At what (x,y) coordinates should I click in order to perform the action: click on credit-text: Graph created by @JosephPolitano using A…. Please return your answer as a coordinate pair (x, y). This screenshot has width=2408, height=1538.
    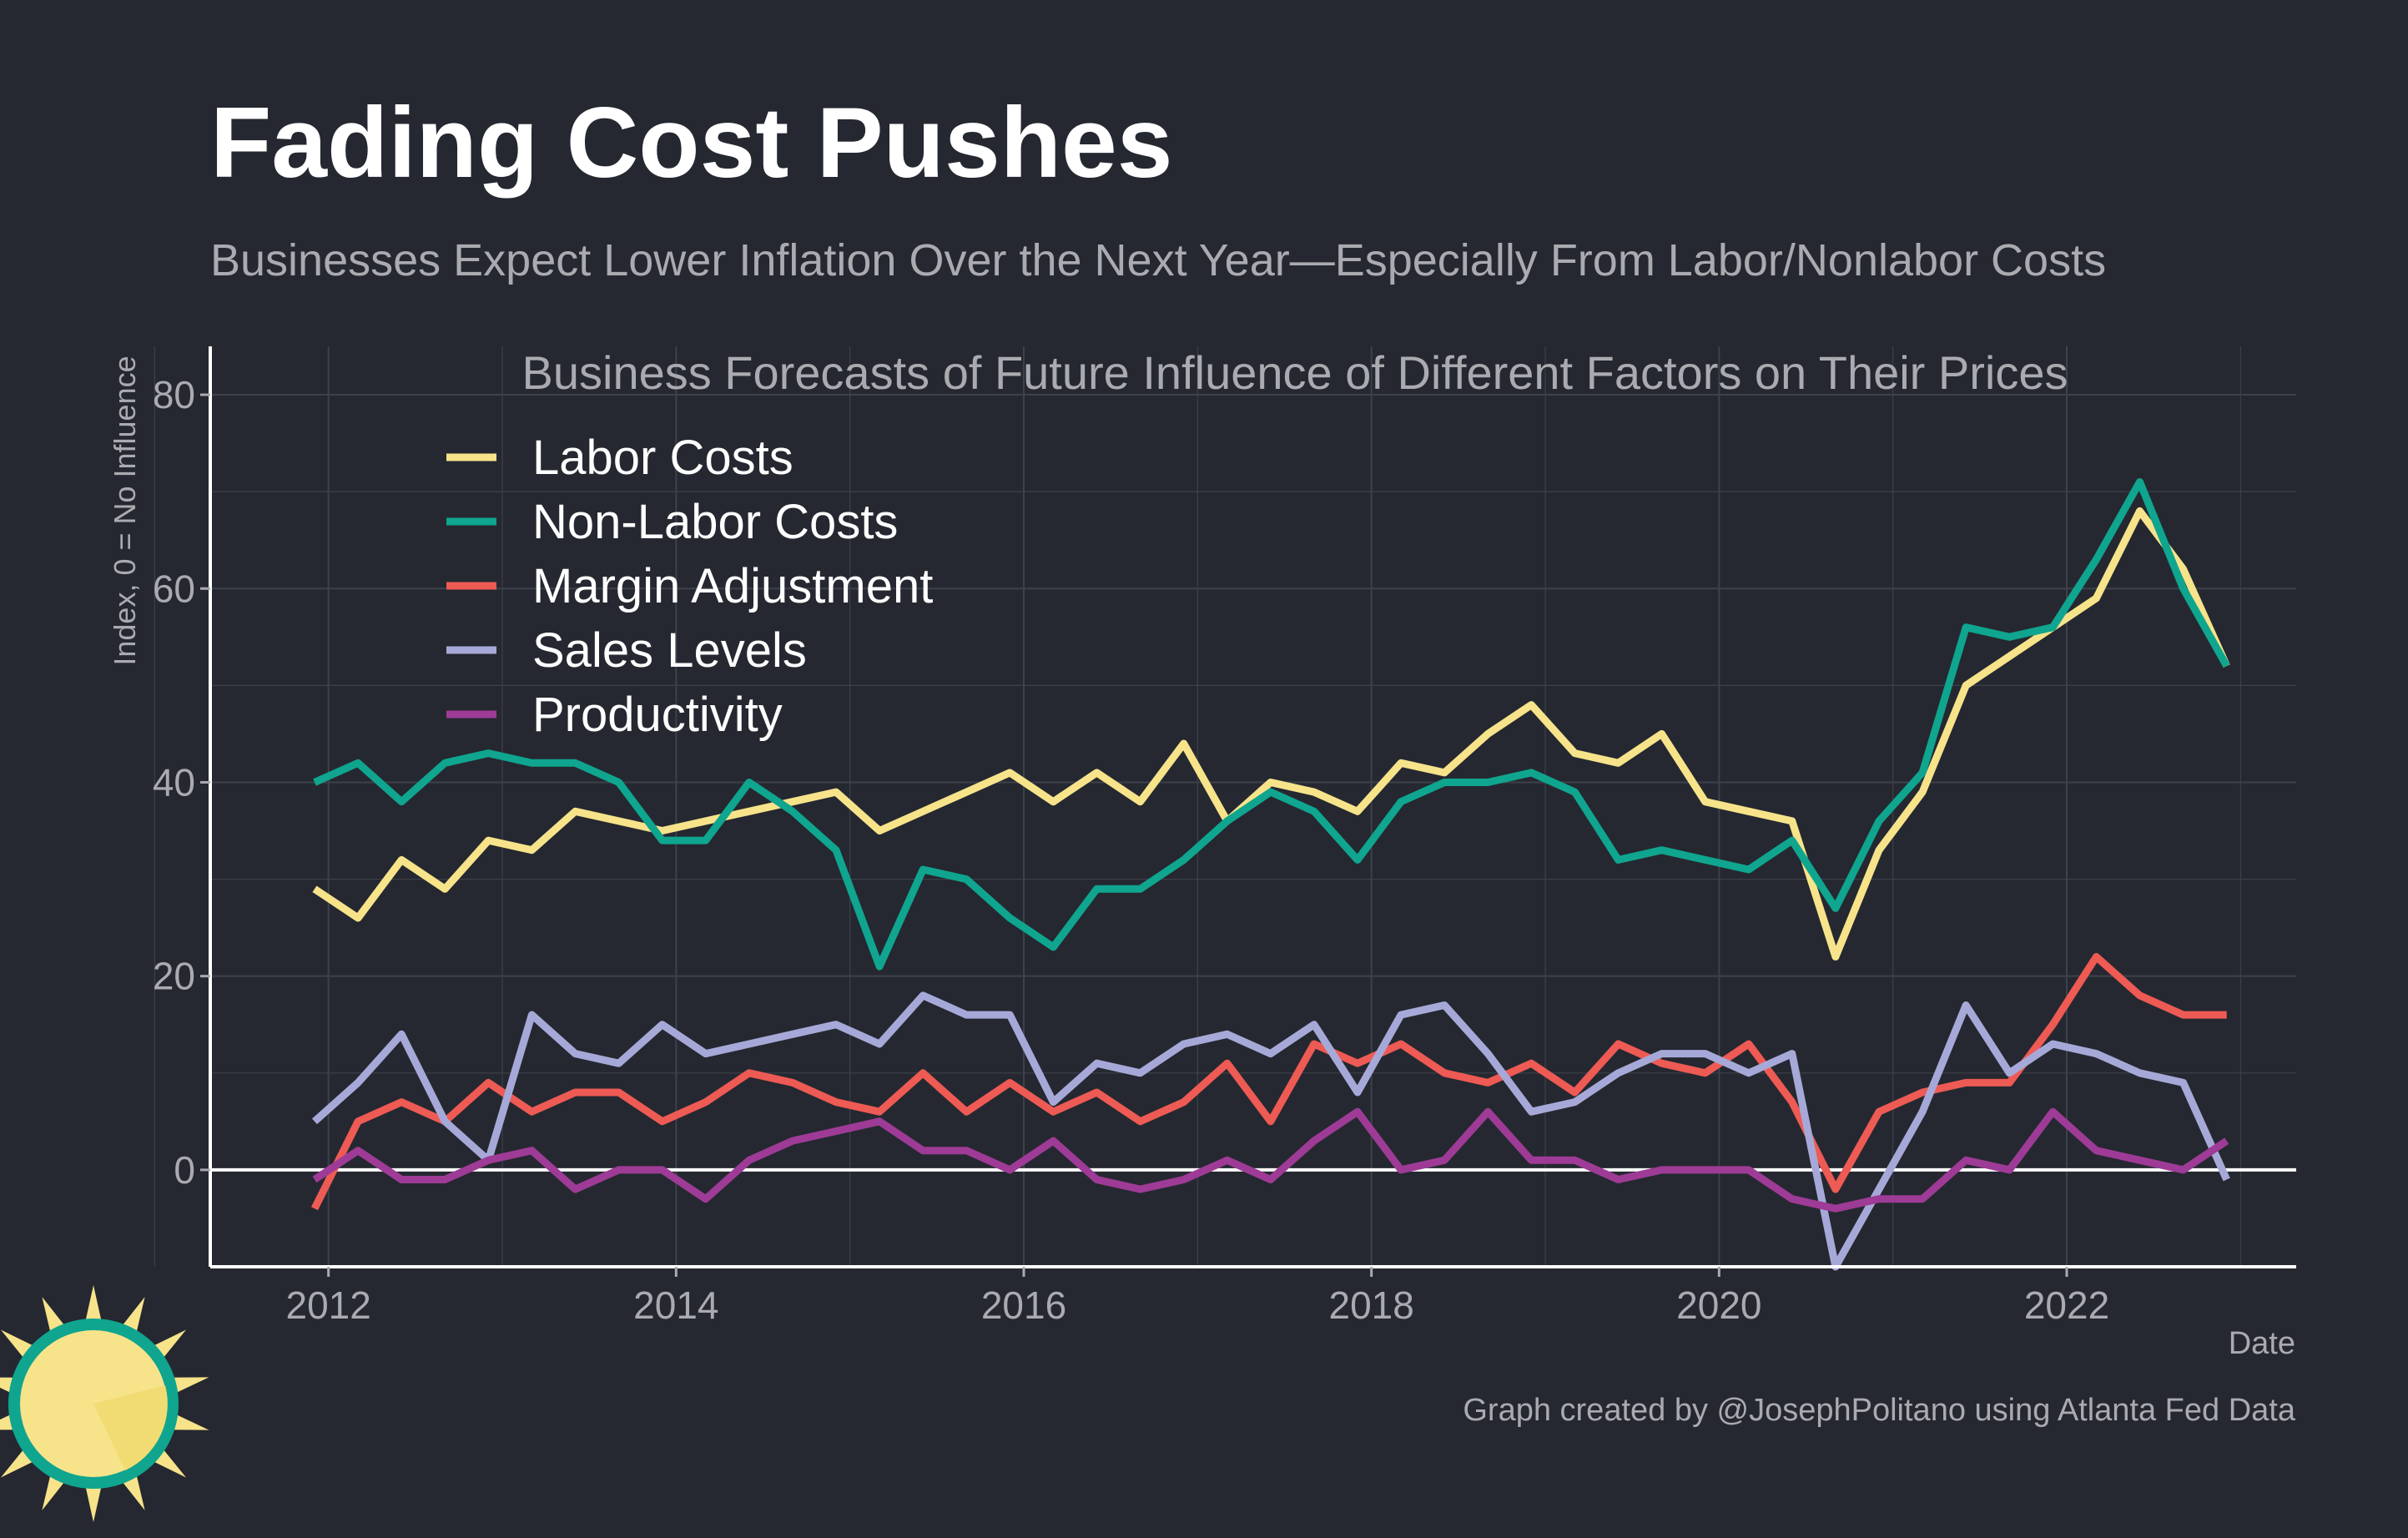
    Looking at the image, I should click on (1879, 1410).